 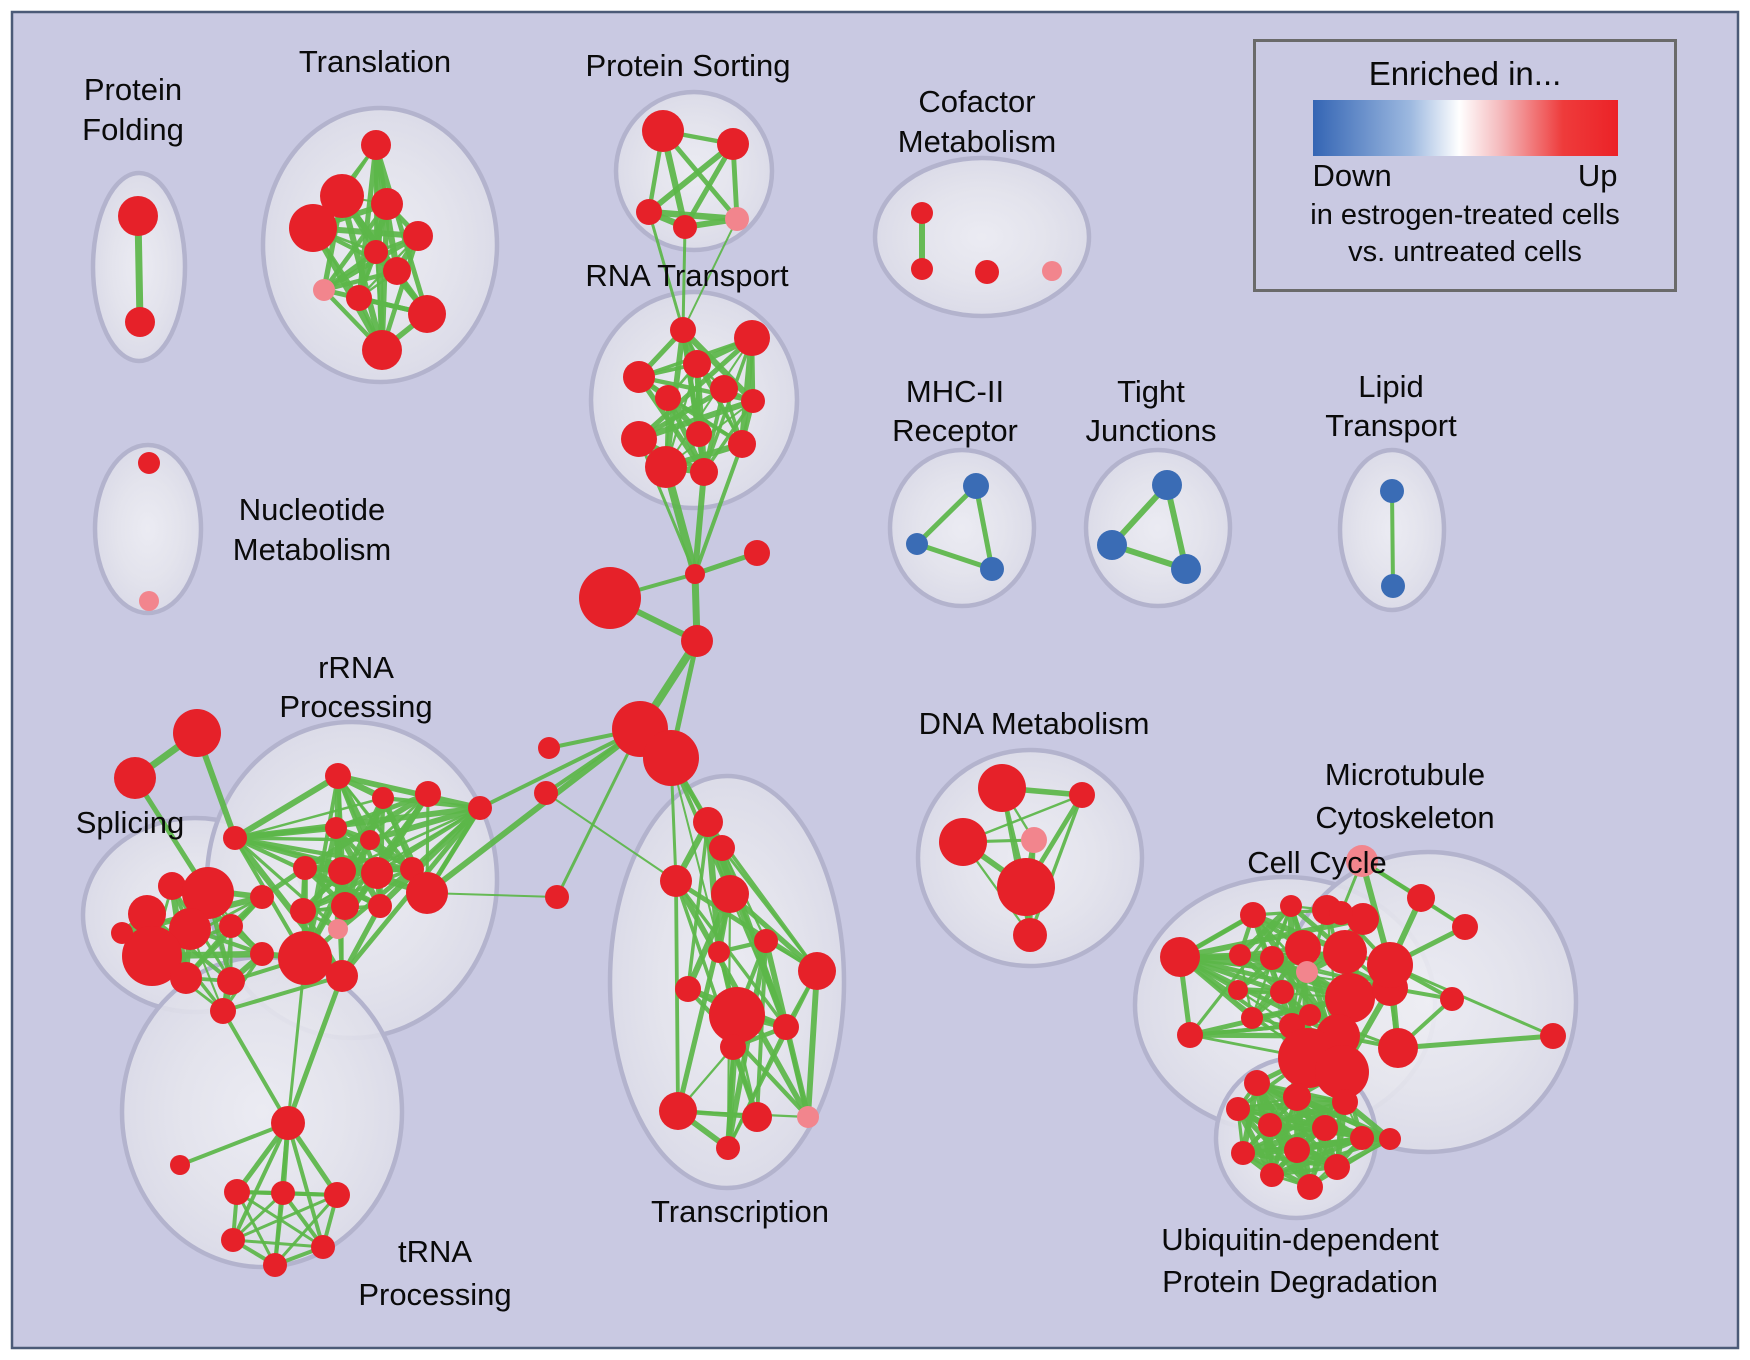 I want to click on cluster-label-rna-transport: RNA Transport, so click(x=687, y=275).